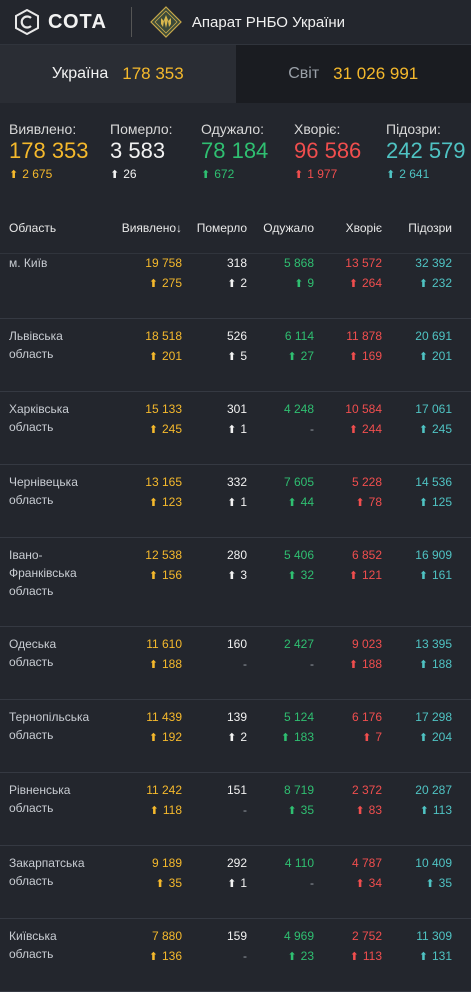 The height and width of the screenshot is (992, 471). Describe the element at coordinates (214, 955) in the screenshot. I see `deaths-cell: 159-` at that location.